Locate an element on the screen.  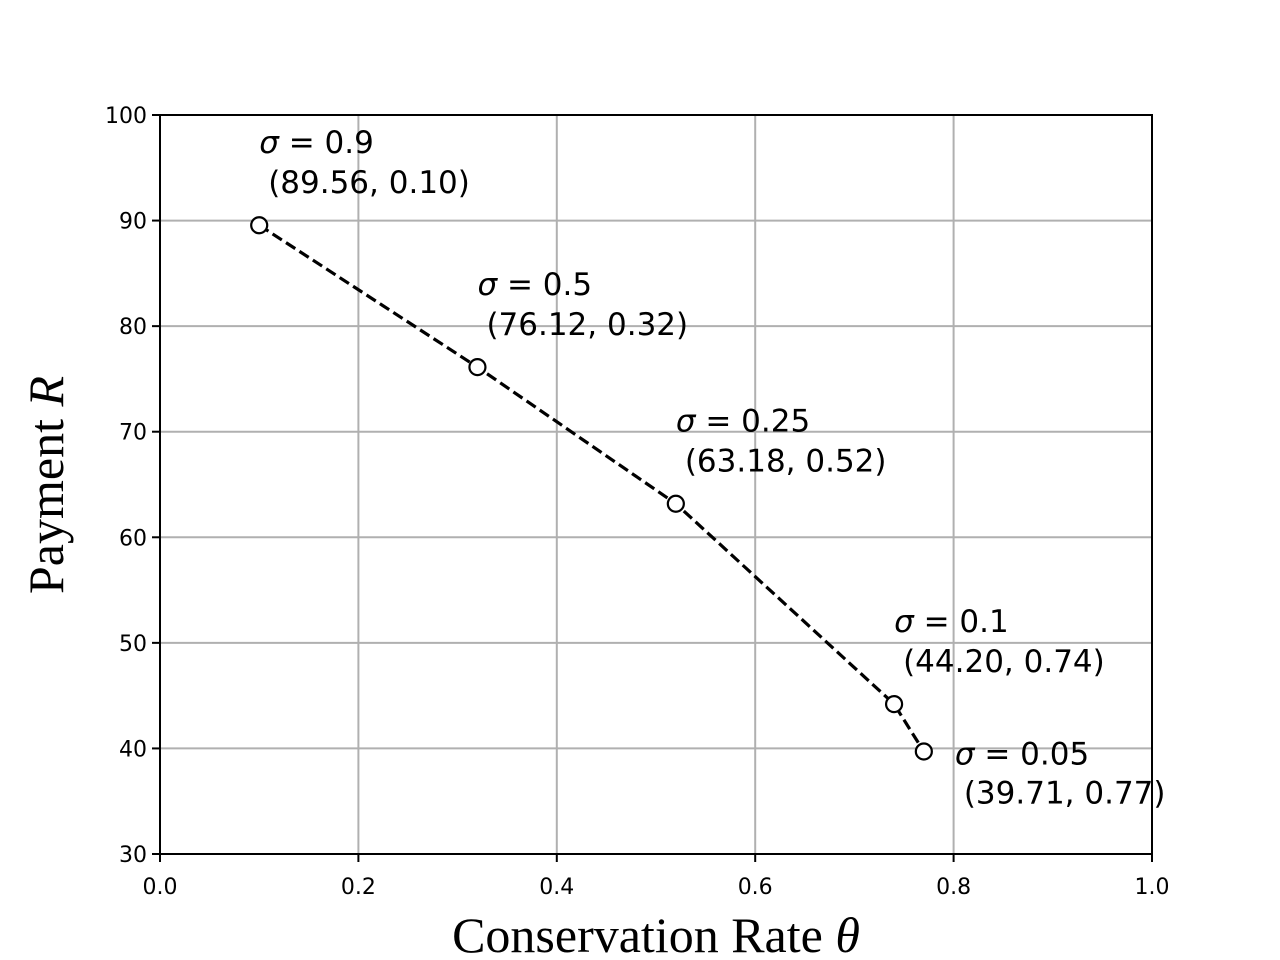
x-tick-label: 0.0 is located at coordinates (160, 887).